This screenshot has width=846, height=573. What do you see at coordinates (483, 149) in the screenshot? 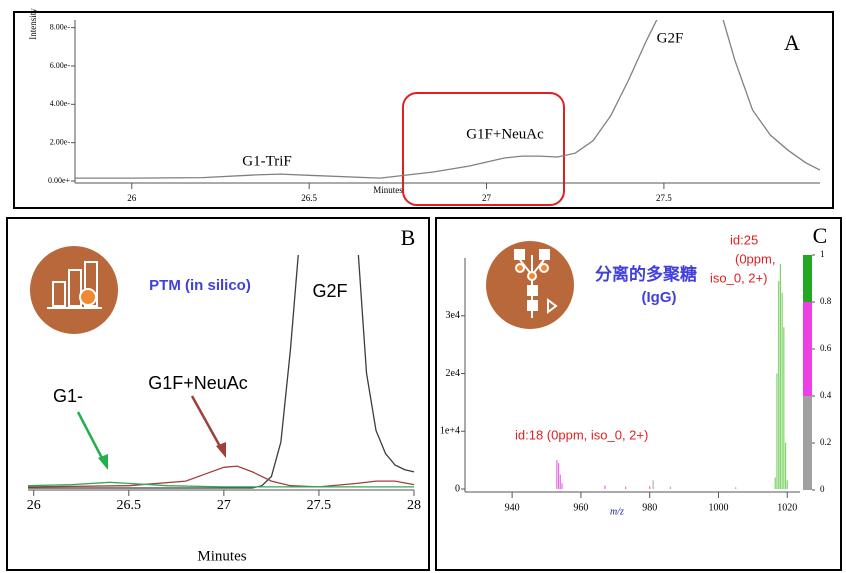
I see `highlight-box` at bounding box center [483, 149].